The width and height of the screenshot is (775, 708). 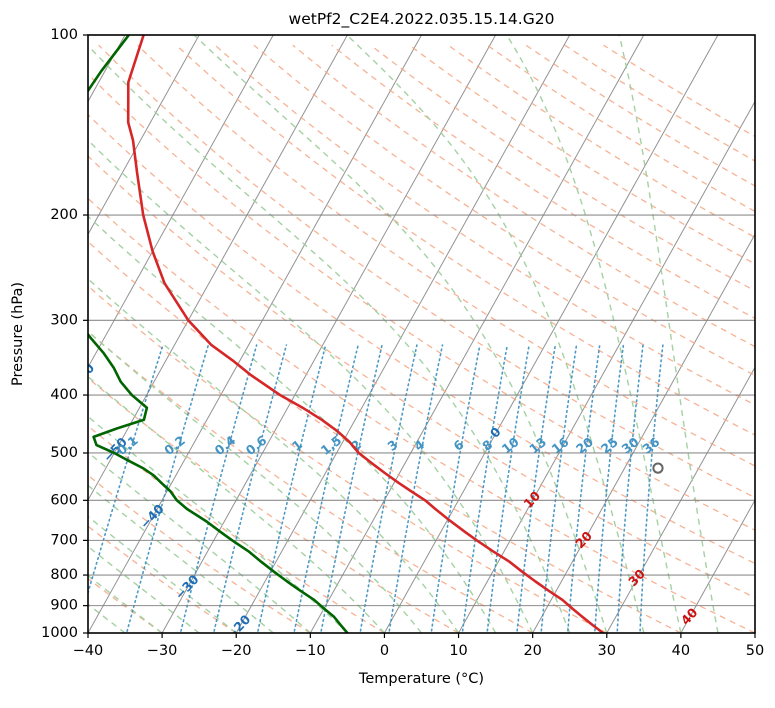 I want to click on y-tick-label: 100, so click(x=64, y=35).